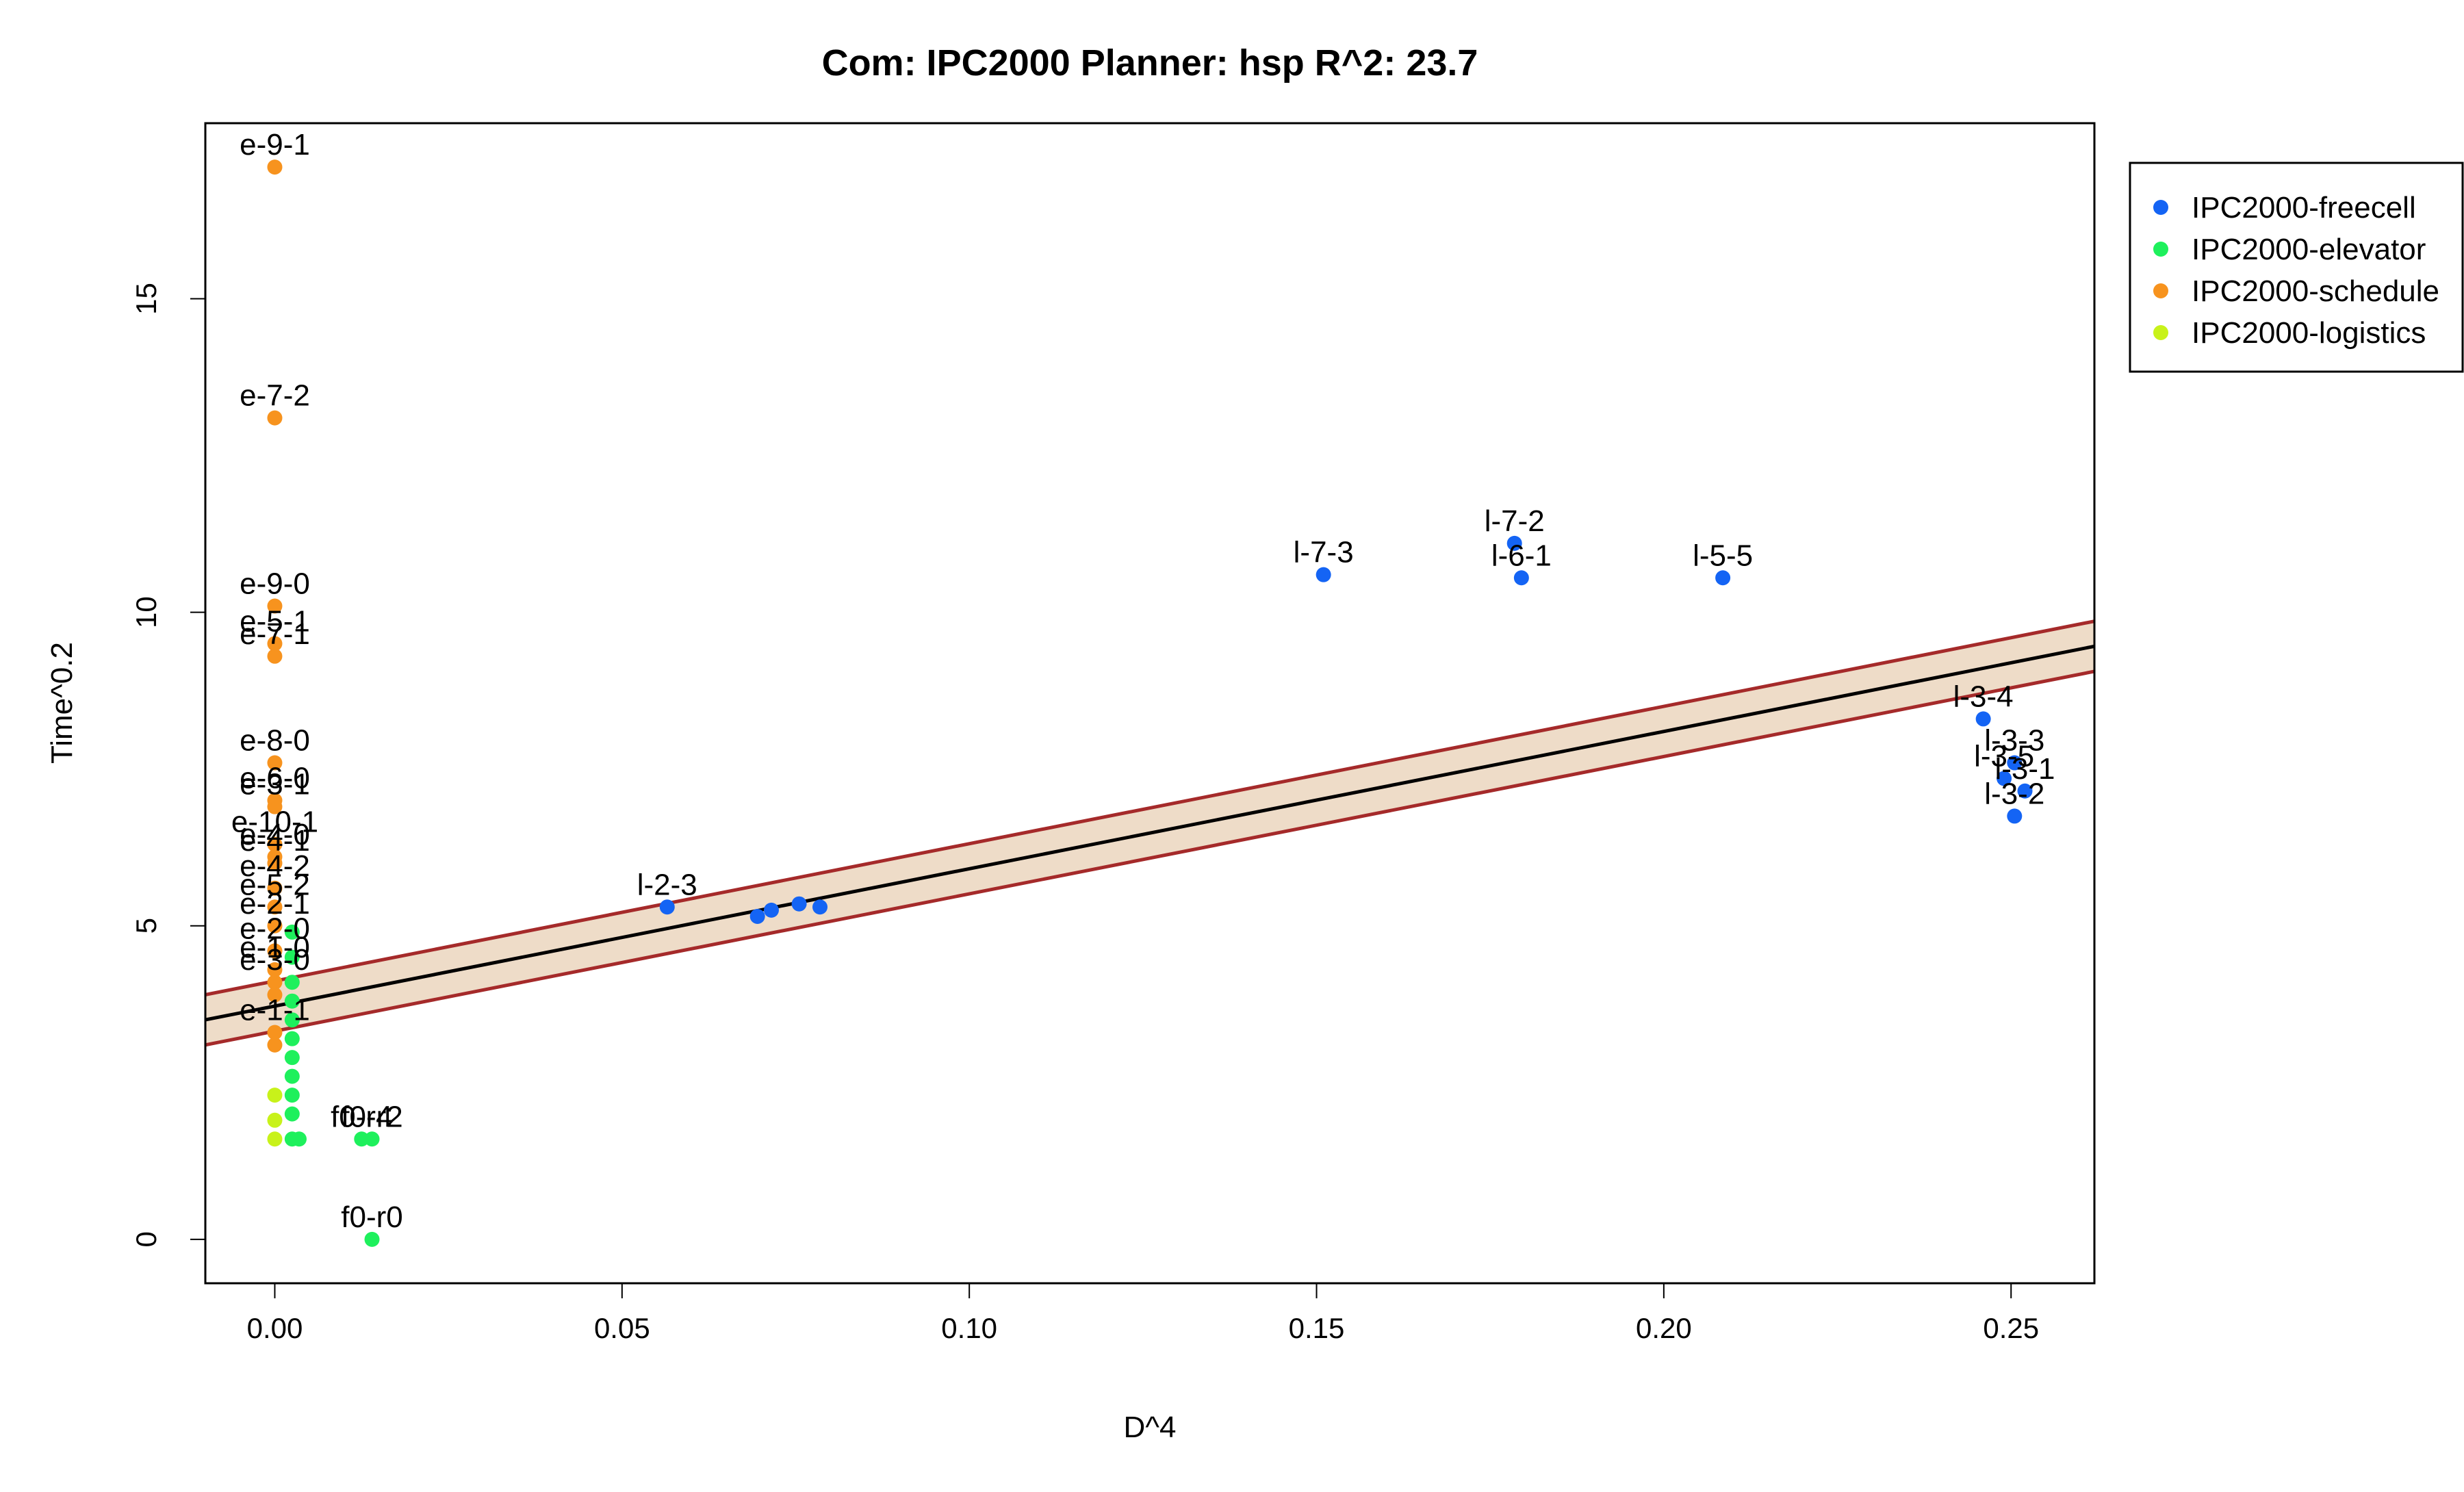 This screenshot has width=2464, height=1492. What do you see at coordinates (146, 1239) in the screenshot?
I see `y-tick-label: 0` at bounding box center [146, 1239].